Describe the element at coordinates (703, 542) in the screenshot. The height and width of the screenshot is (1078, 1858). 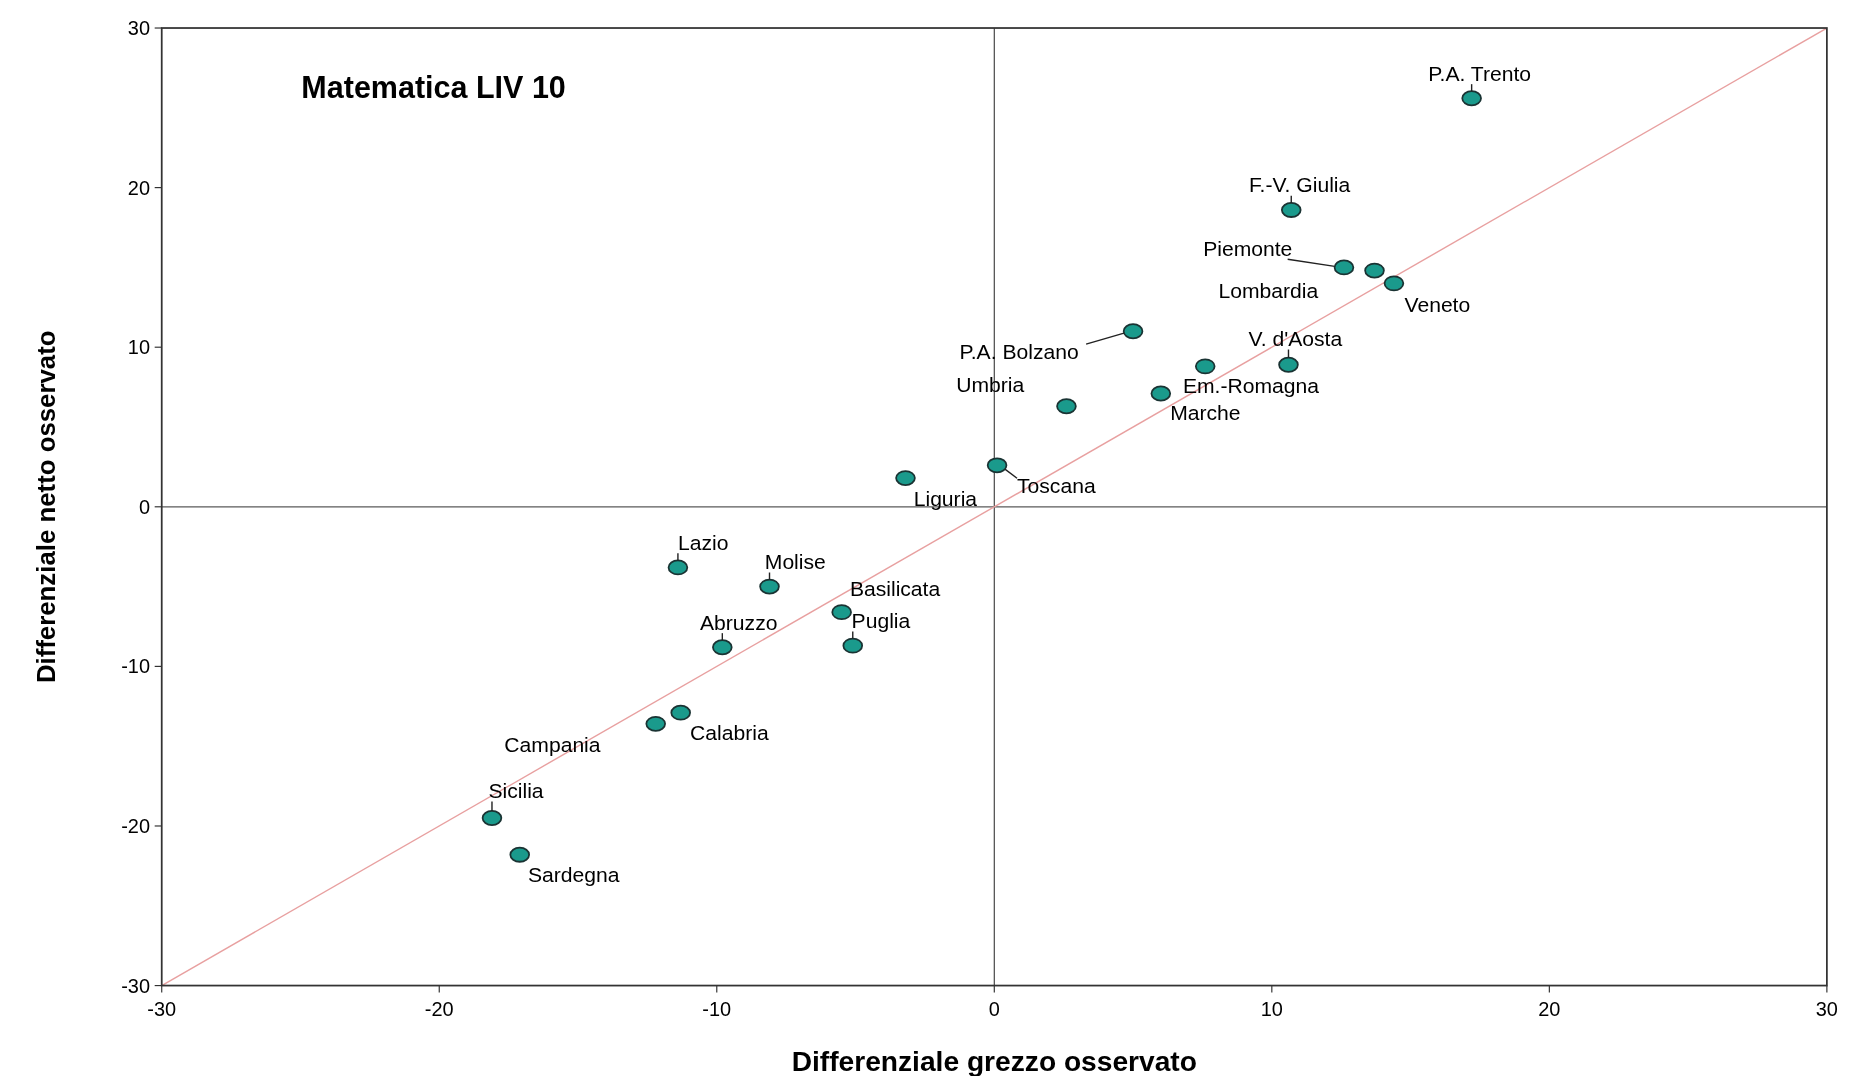
I see `annotation: Lazio` at that location.